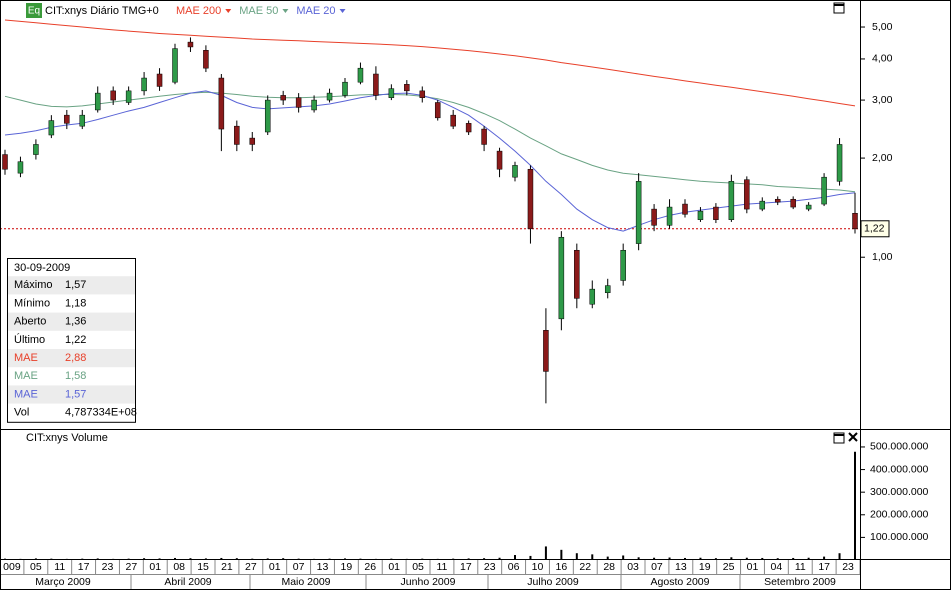  Describe the element at coordinates (299, 567) in the screenshot. I see `x-tick-label: 07` at that location.